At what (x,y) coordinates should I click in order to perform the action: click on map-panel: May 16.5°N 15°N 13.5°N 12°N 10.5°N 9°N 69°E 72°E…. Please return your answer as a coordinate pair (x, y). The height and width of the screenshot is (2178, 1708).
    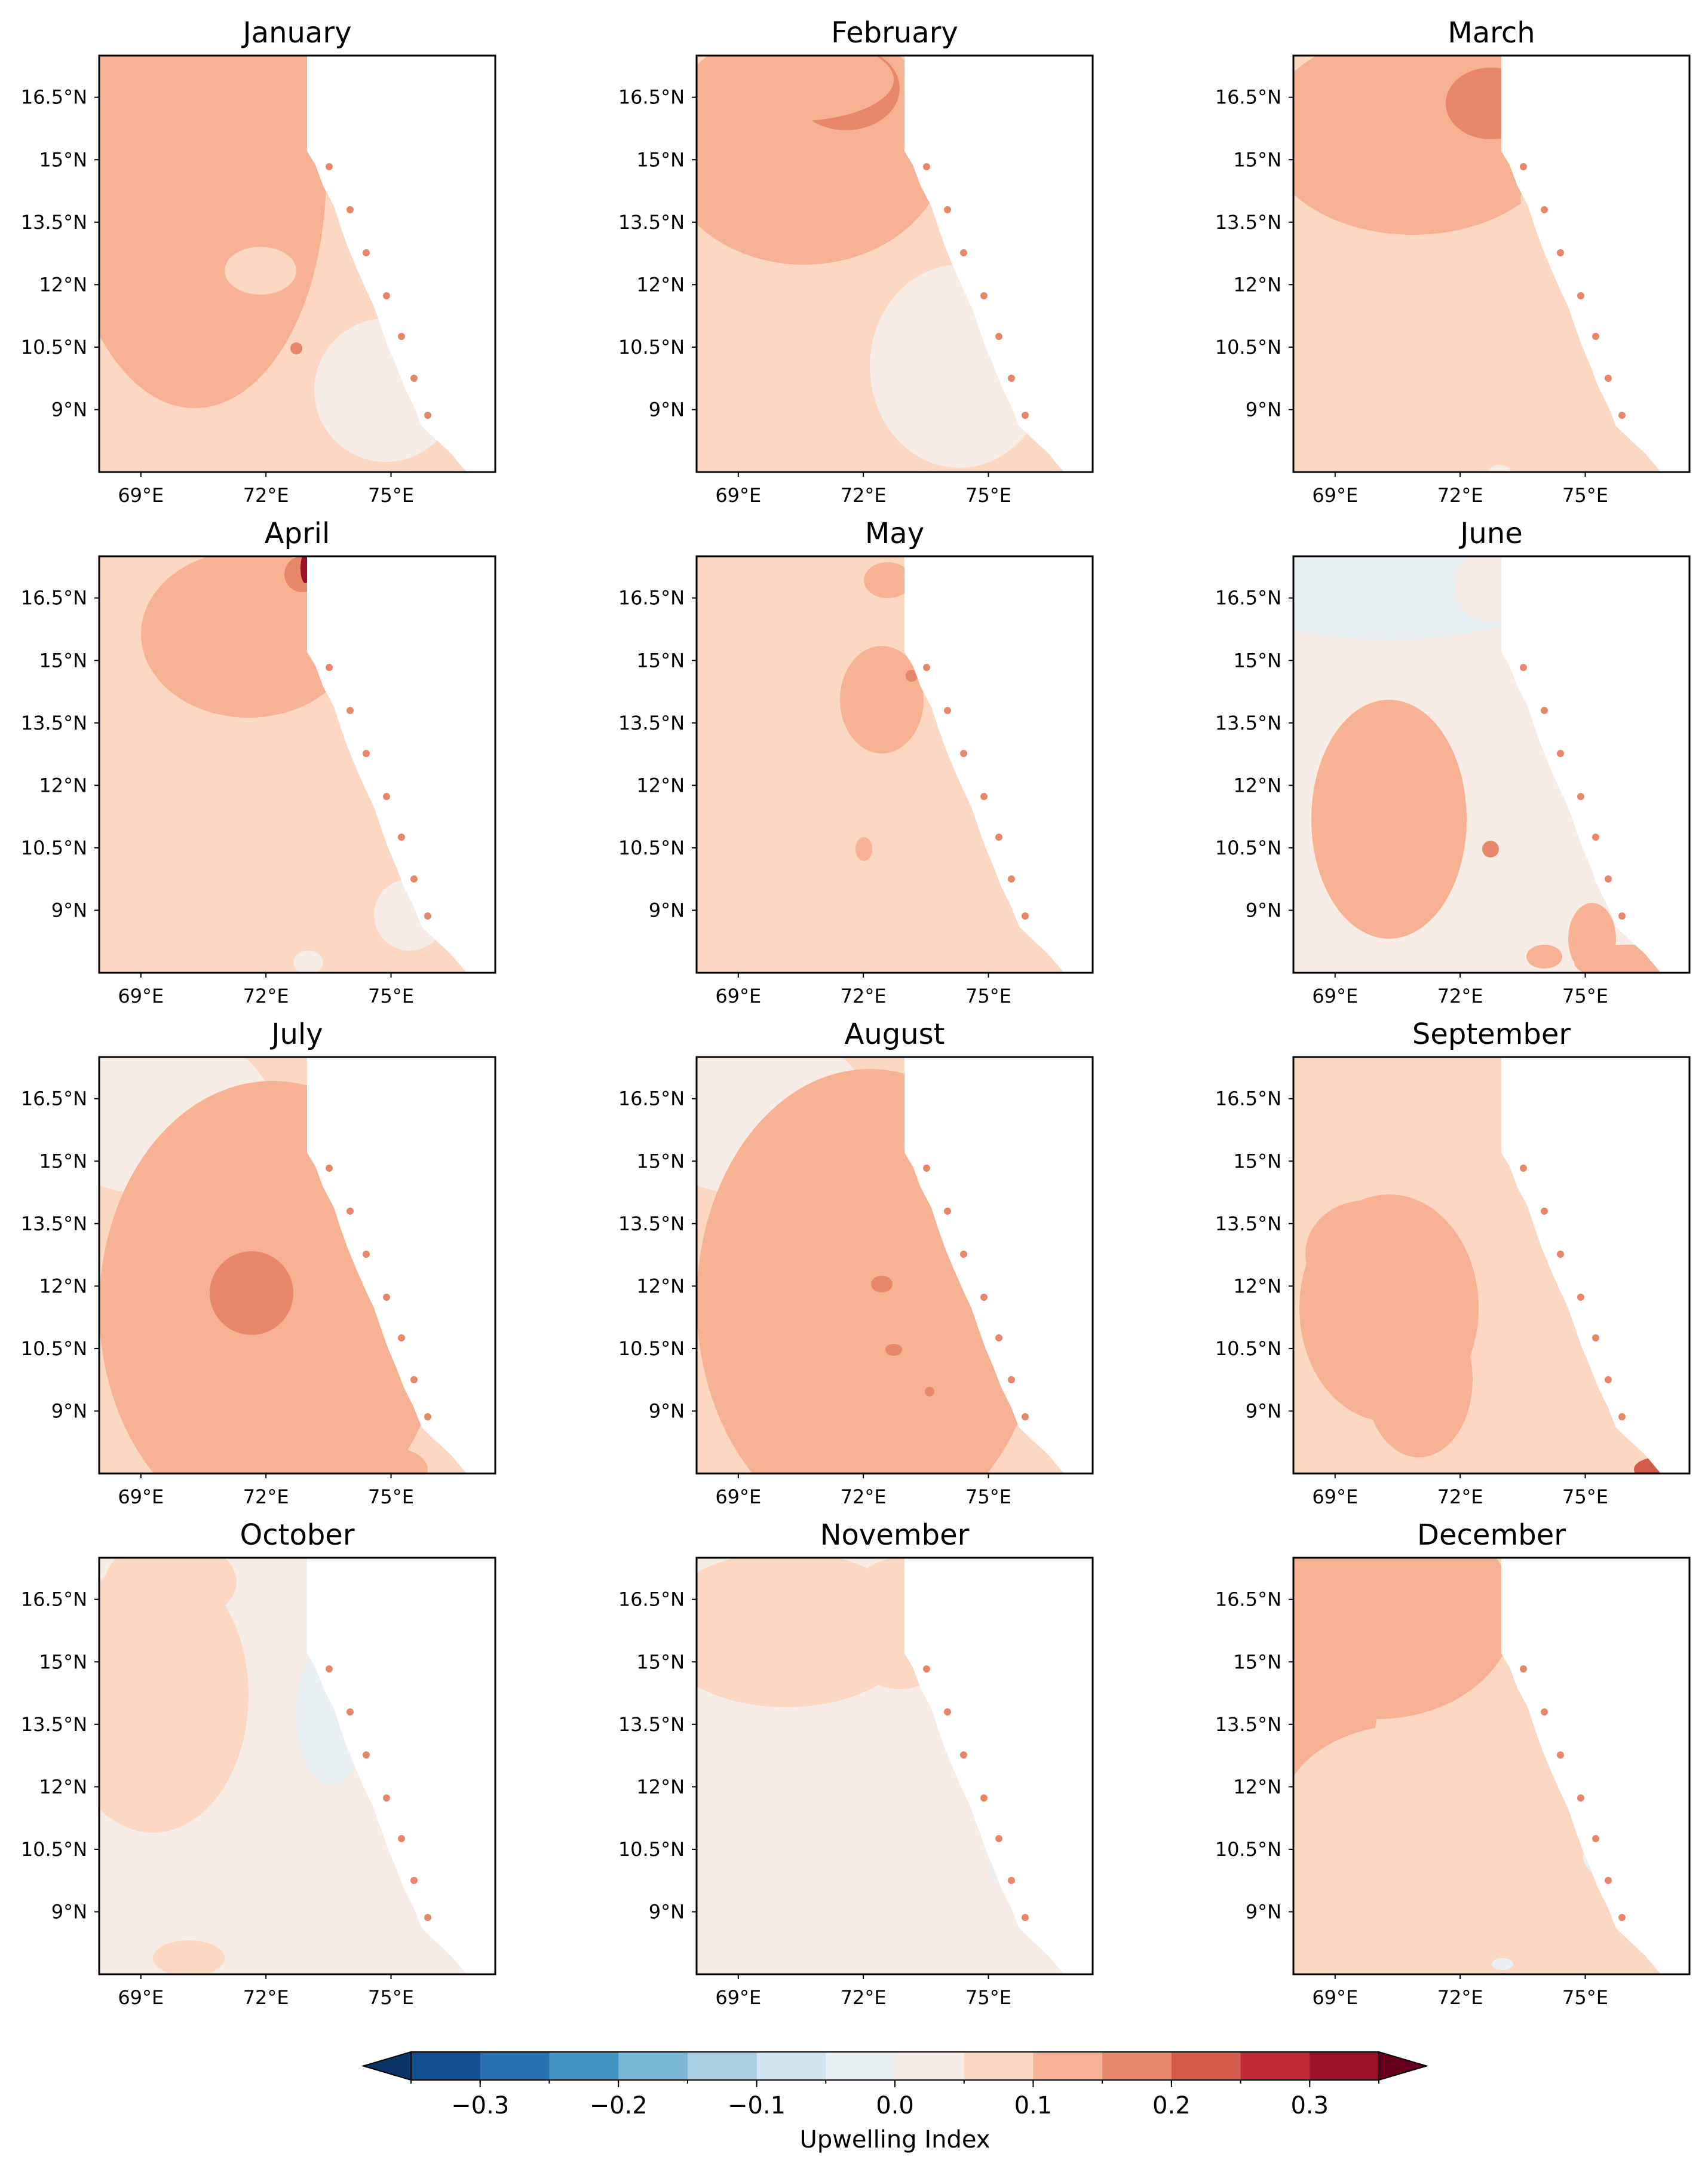
    Looking at the image, I should click on (856, 762).